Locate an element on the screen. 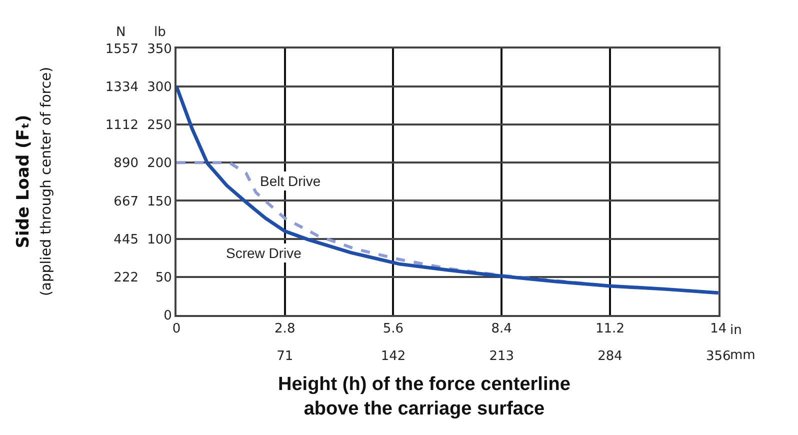  x-tick-label: 8.4 is located at coordinates (501, 329).